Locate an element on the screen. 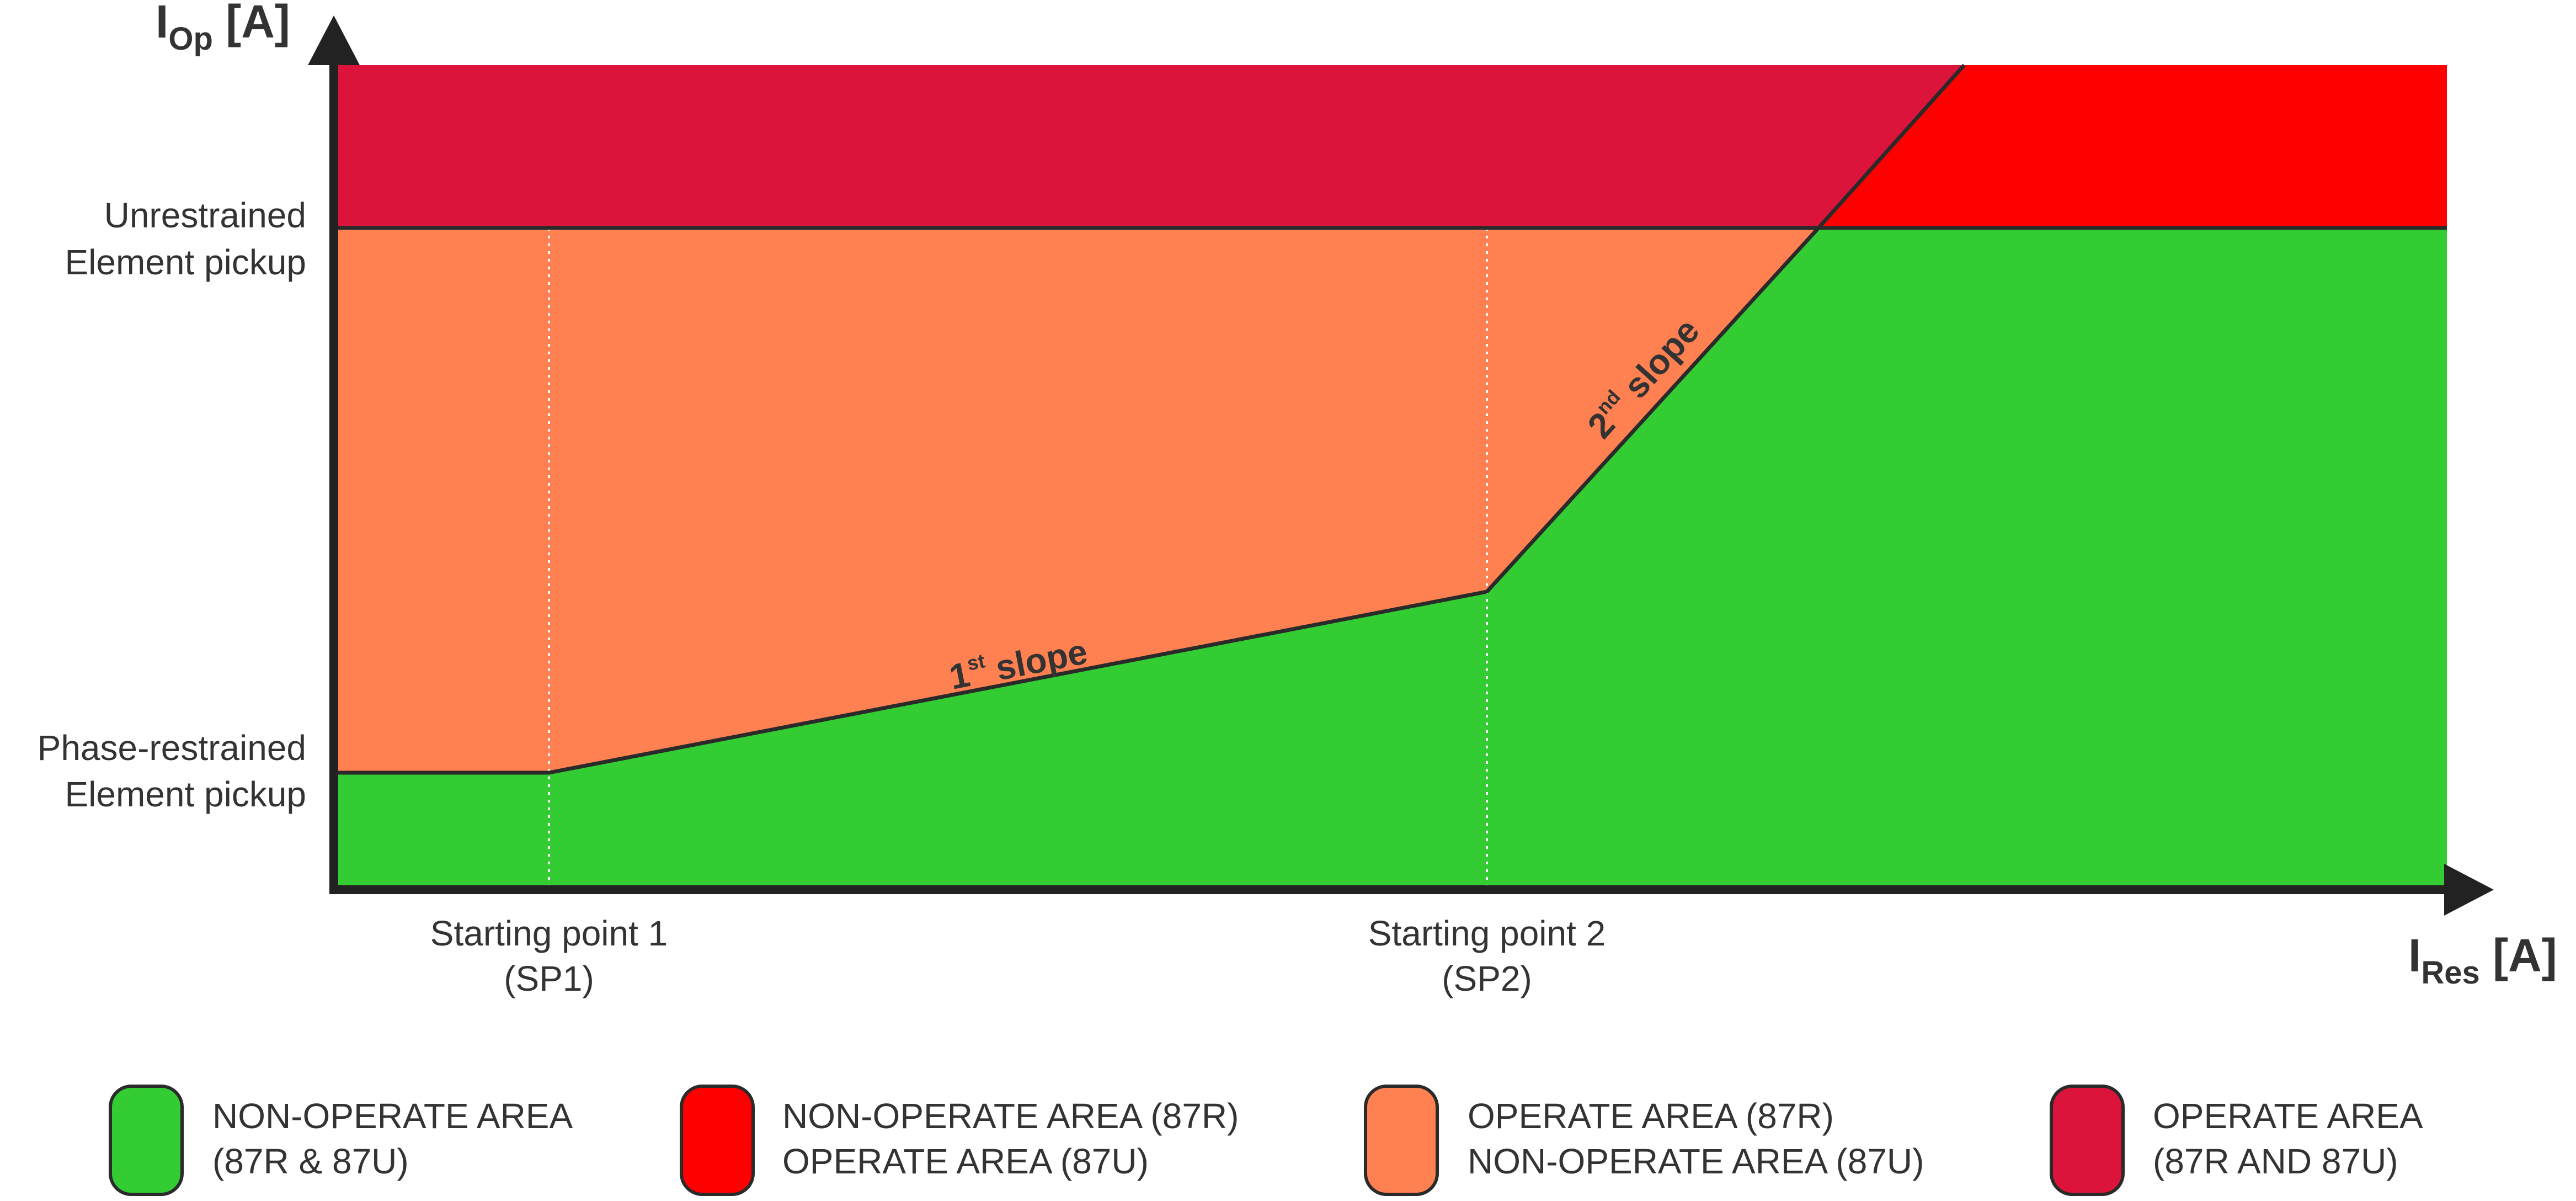 This screenshot has height=1201, width=2576. sp1-label-line2: (SP1) is located at coordinates (549, 978).